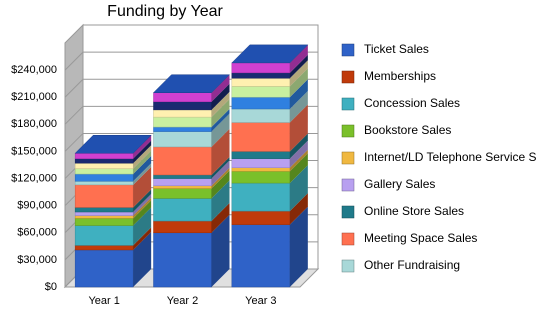 Image resolution: width=550 pixels, height=318 pixels. Describe the element at coordinates (396, 49) in the screenshot. I see `legend-label: Ticket Sales` at that location.